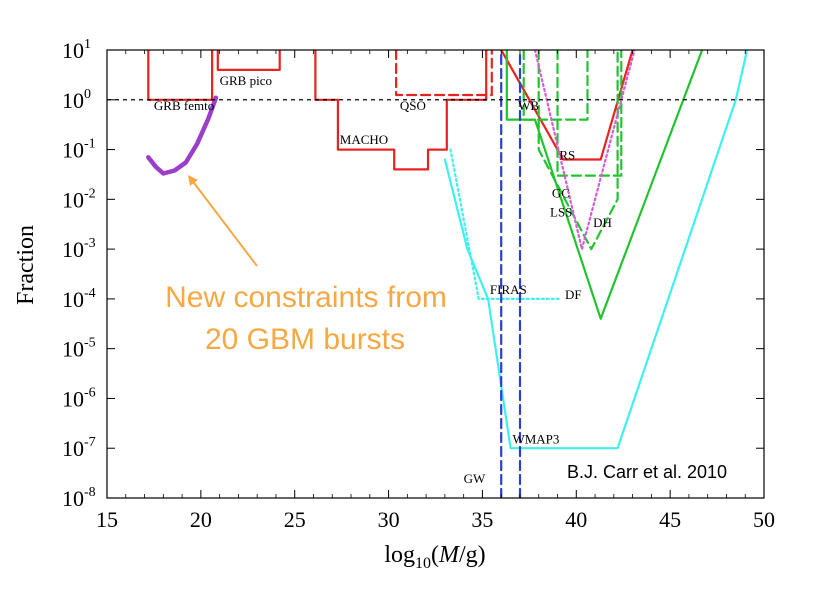 The height and width of the screenshot is (595, 817). What do you see at coordinates (306, 297) in the screenshot?
I see `callout-line-1: New constraints from` at bounding box center [306, 297].